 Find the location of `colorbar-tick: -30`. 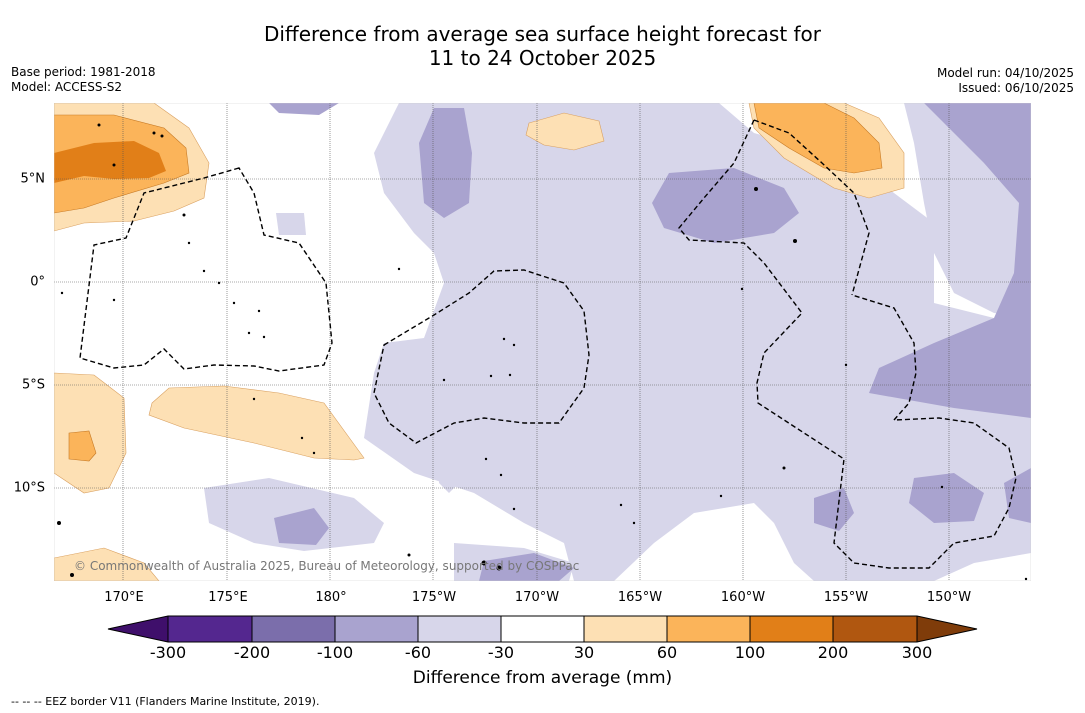

colorbar-tick: -30 is located at coordinates (501, 652).